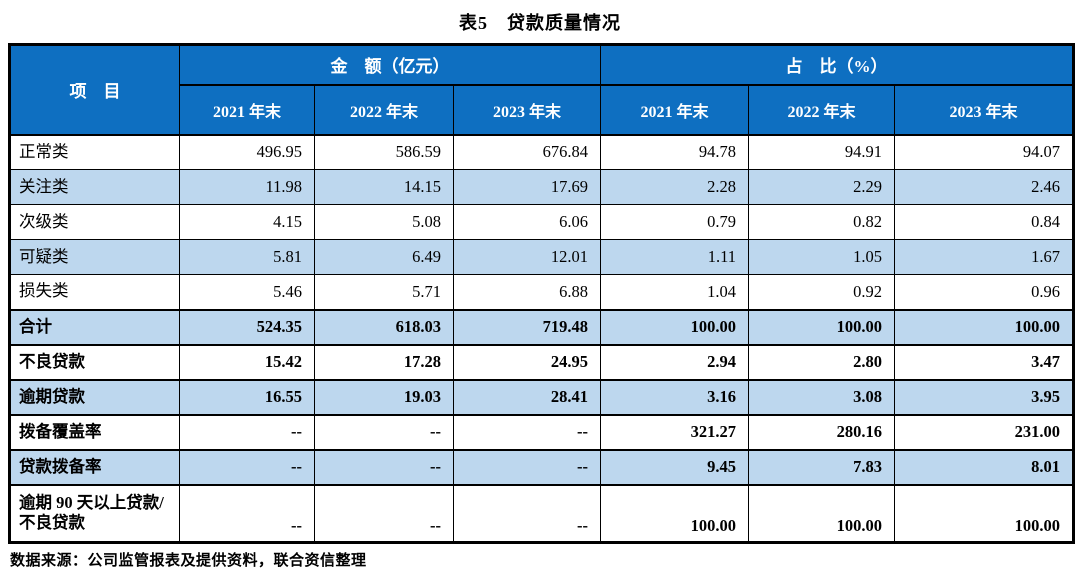  I want to click on cell-value: 3.16, so click(675, 397).